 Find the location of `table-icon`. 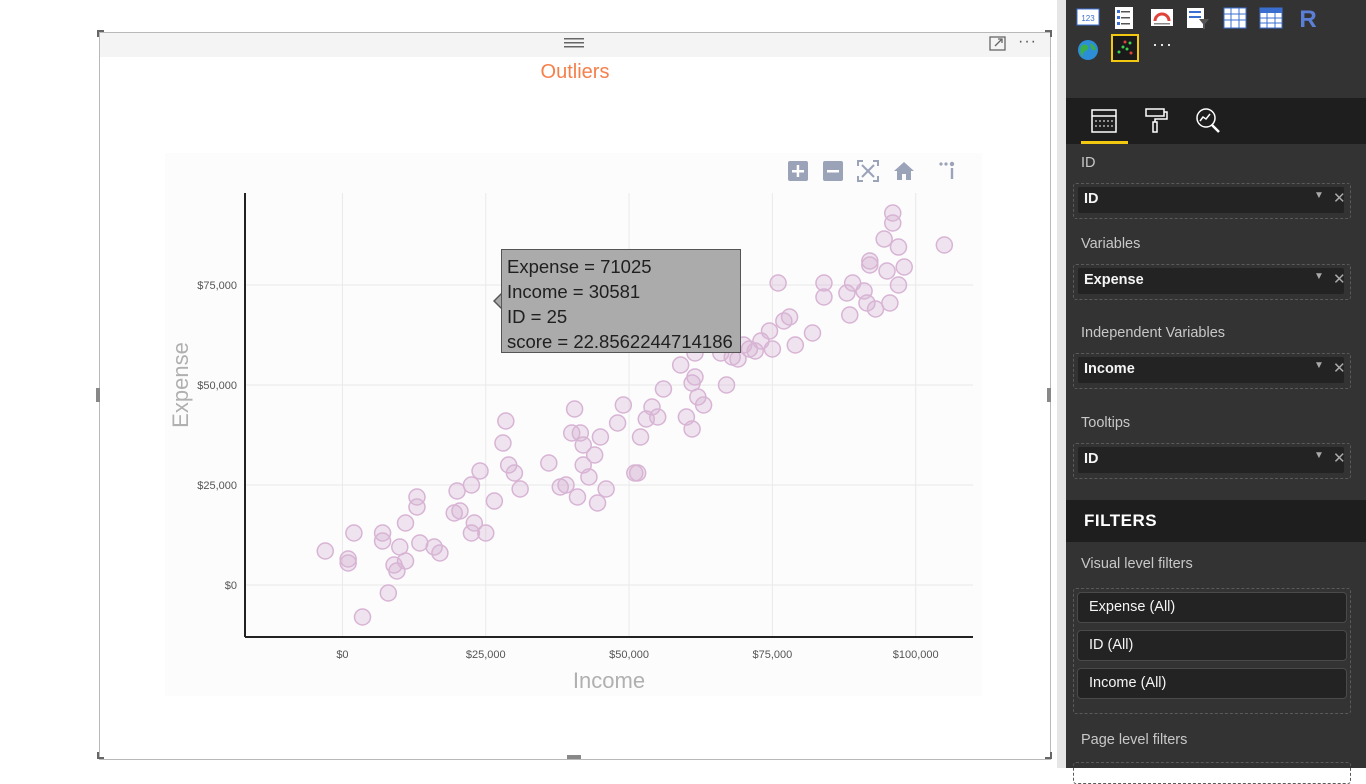

table-icon is located at coordinates (1235, 18).